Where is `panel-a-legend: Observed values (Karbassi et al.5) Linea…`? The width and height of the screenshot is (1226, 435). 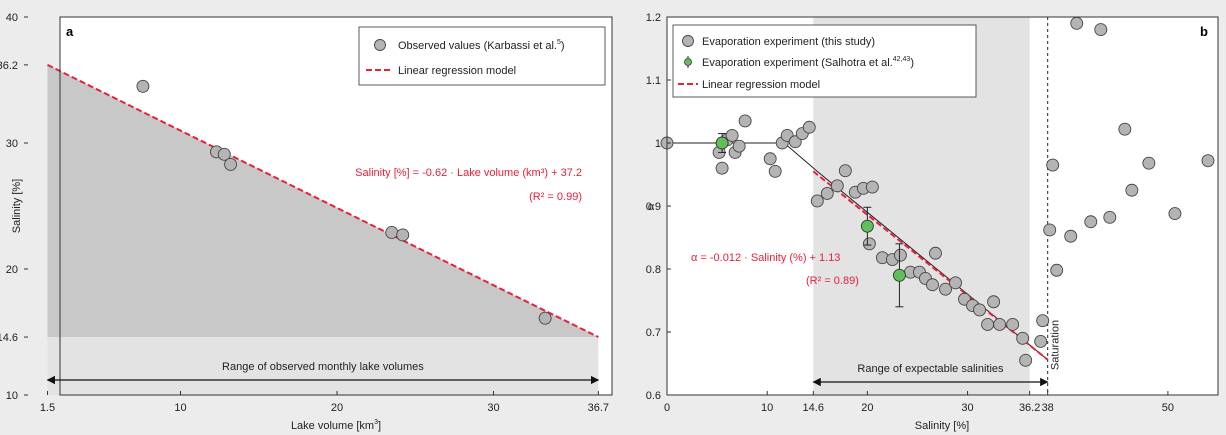 panel-a-legend: Observed values (Karbassi et al.5) Linea… is located at coordinates (482, 56).